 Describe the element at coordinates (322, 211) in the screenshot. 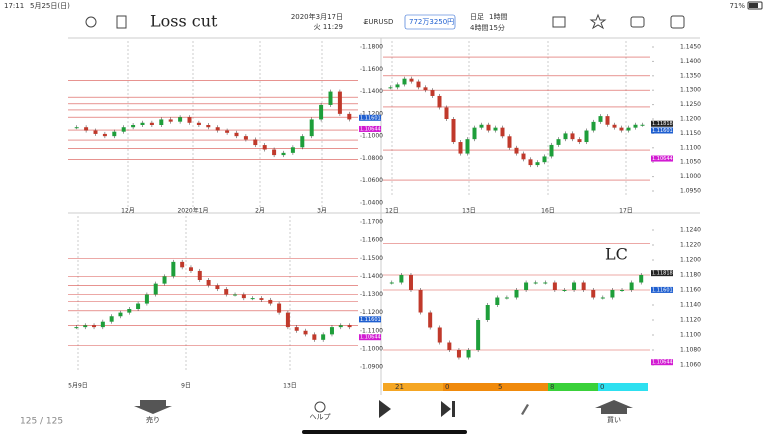

I see `x-tick-label: 3月` at that location.